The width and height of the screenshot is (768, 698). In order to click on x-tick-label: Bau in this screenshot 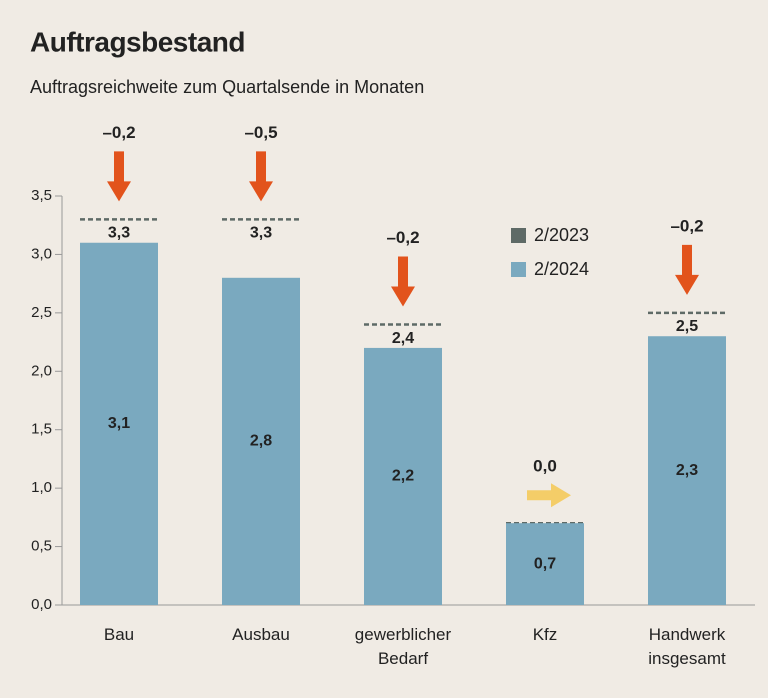, I will do `click(119, 634)`.